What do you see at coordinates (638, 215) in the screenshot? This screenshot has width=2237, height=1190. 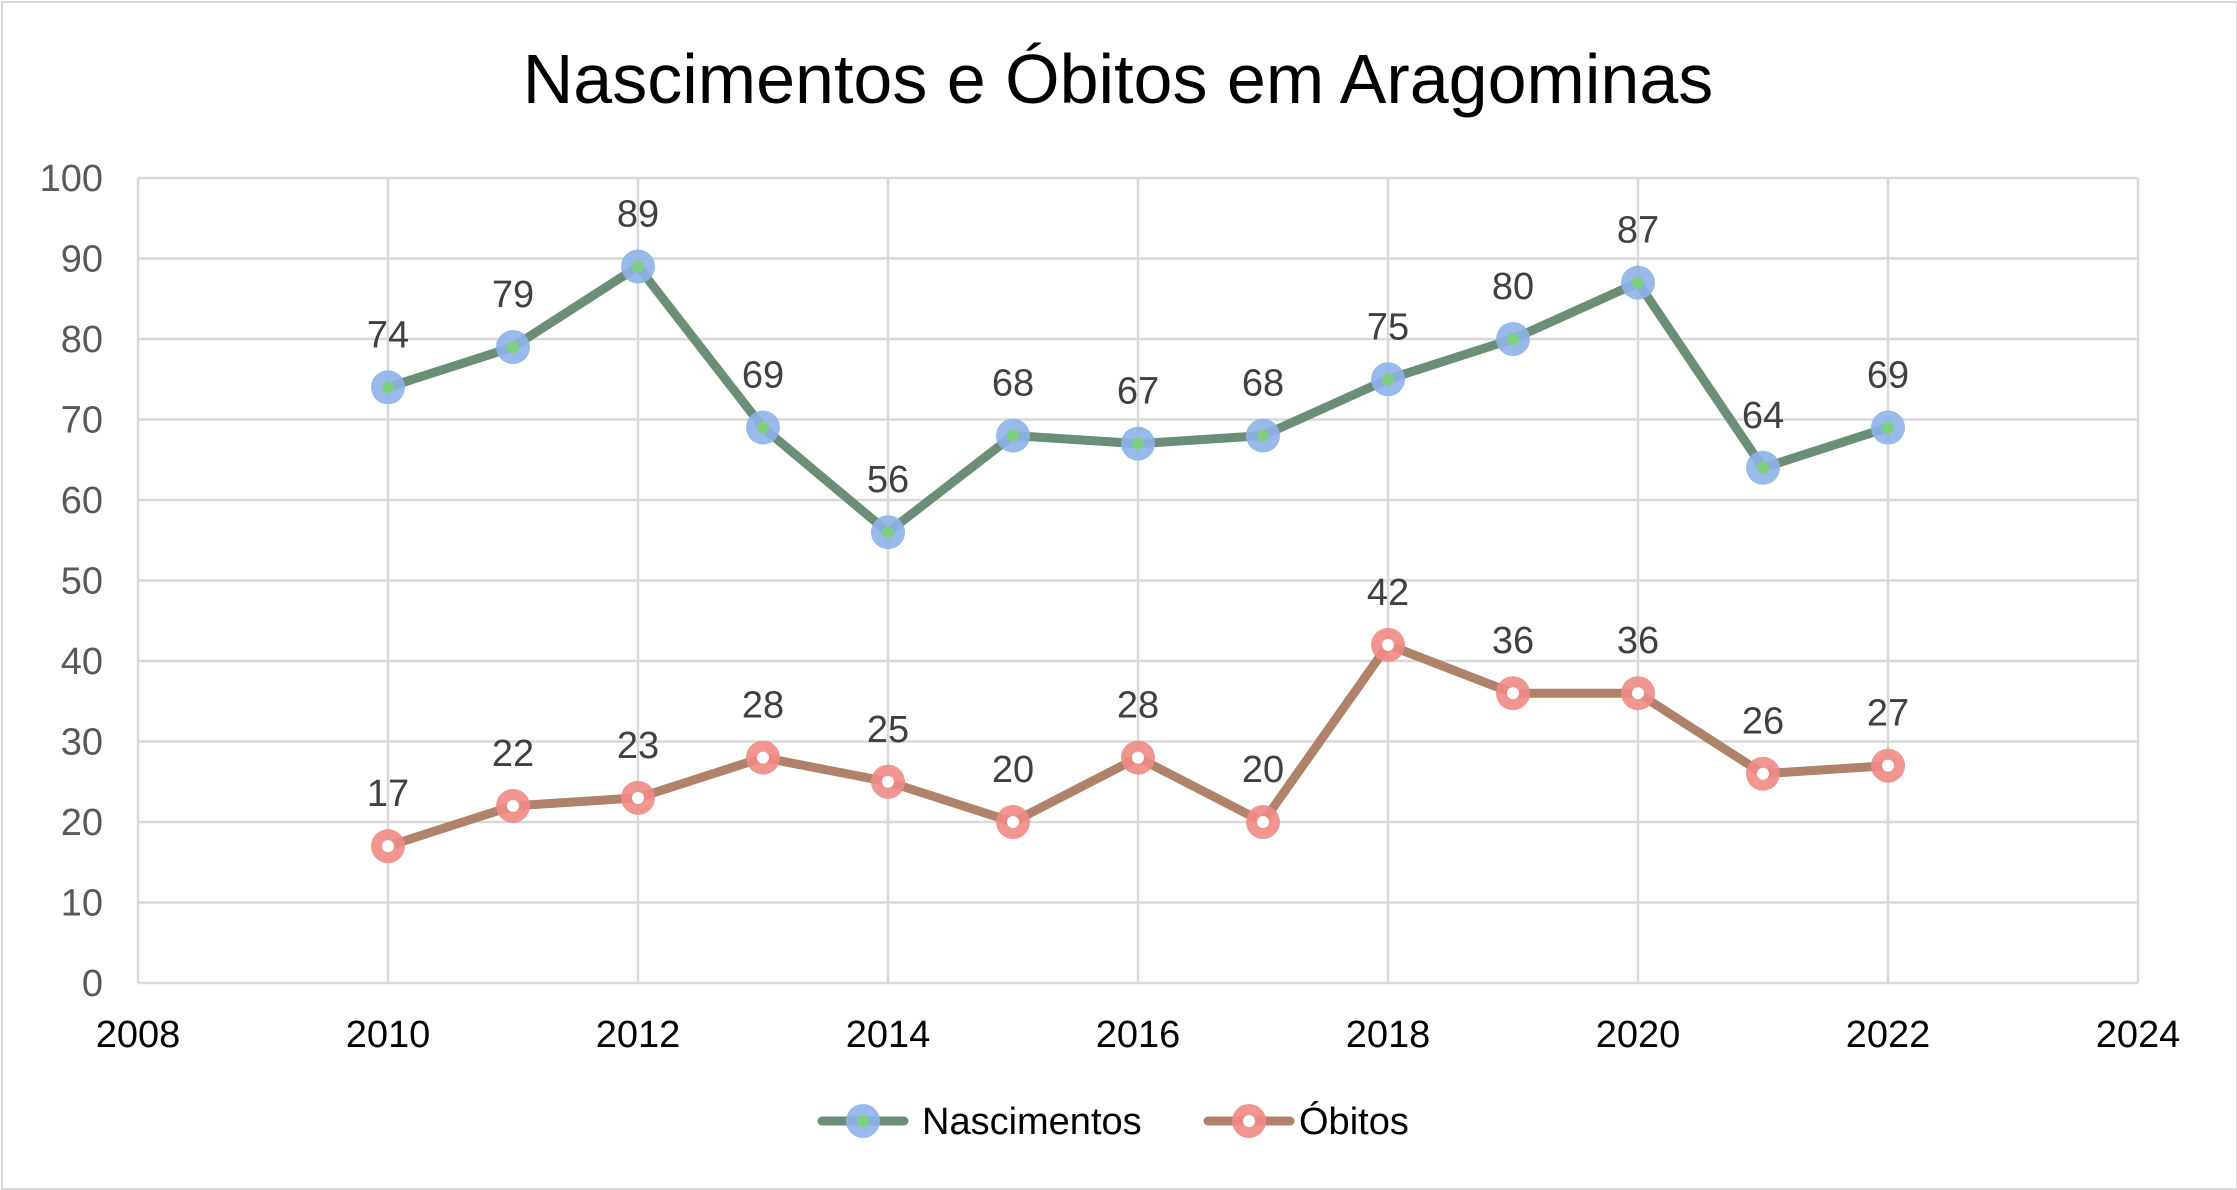 I see `data-label: 89` at bounding box center [638, 215].